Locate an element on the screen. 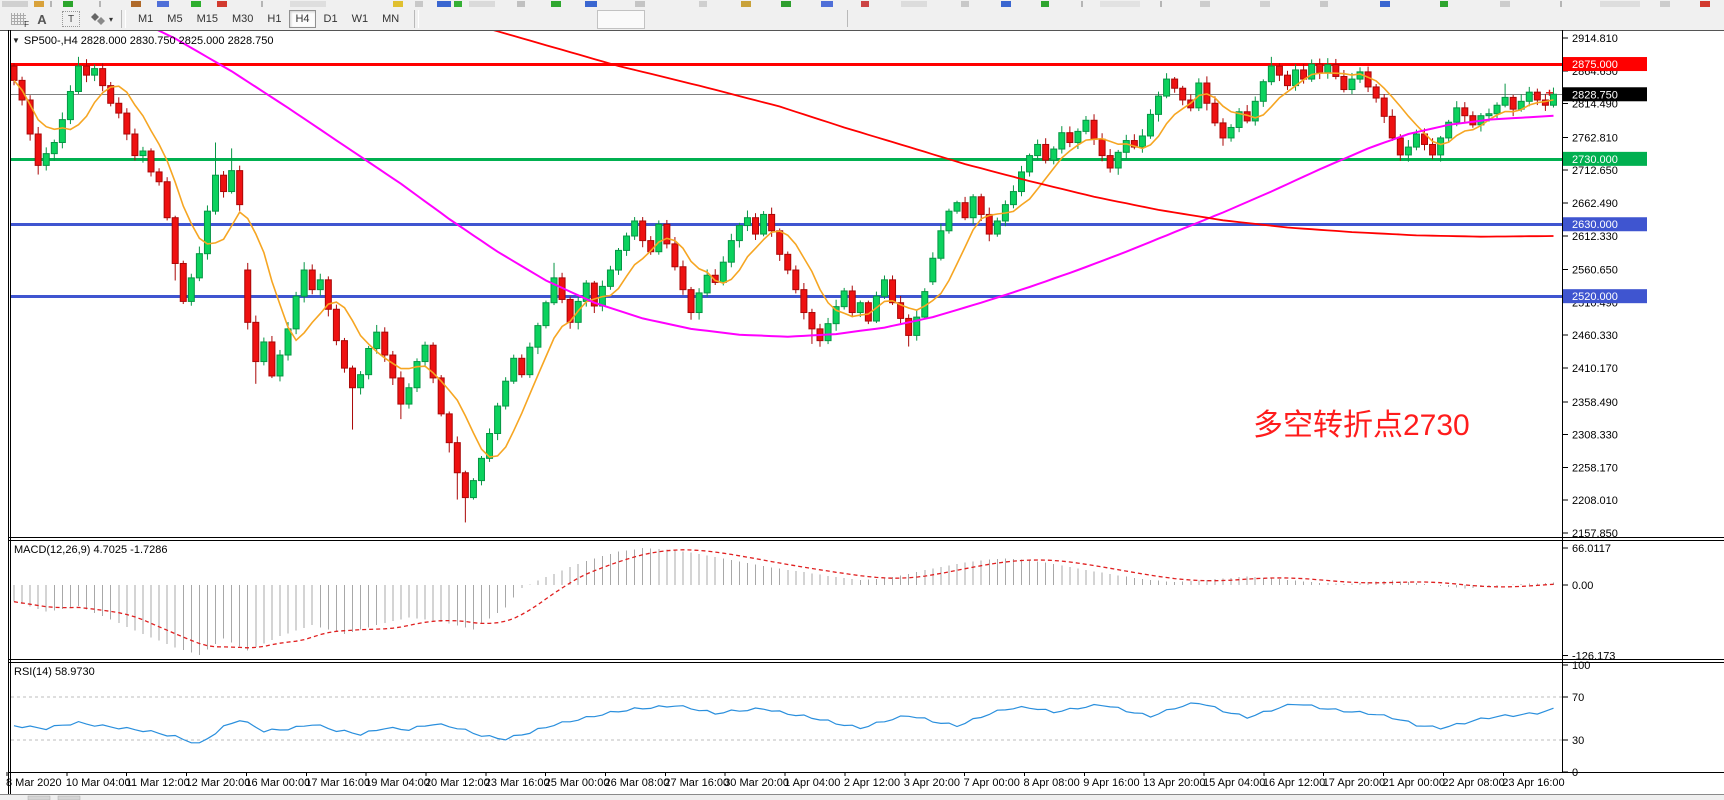 The width and height of the screenshot is (1724, 800). macd-indicator-label: MACD(12,26,9) 4.7025 -1.7286 is located at coordinates (91, 550).